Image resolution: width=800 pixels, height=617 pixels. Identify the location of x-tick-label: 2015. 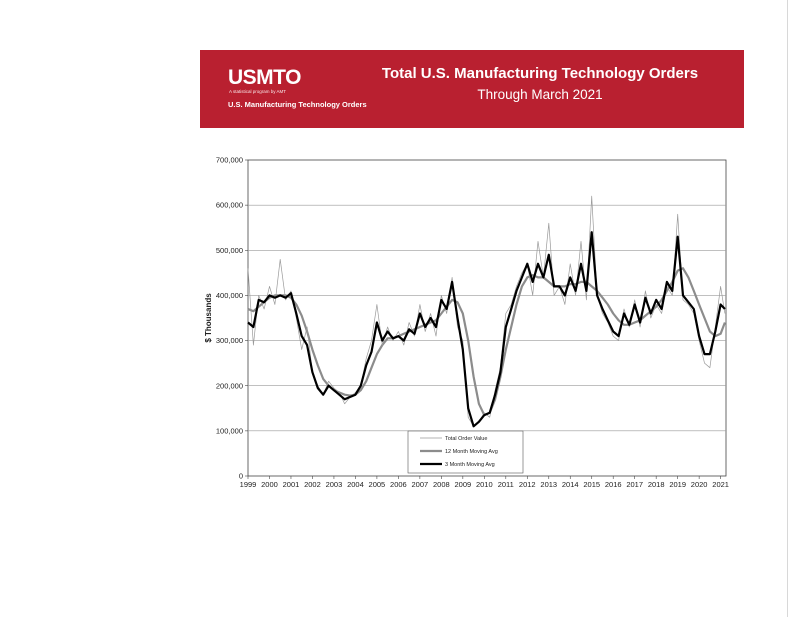
(591, 484).